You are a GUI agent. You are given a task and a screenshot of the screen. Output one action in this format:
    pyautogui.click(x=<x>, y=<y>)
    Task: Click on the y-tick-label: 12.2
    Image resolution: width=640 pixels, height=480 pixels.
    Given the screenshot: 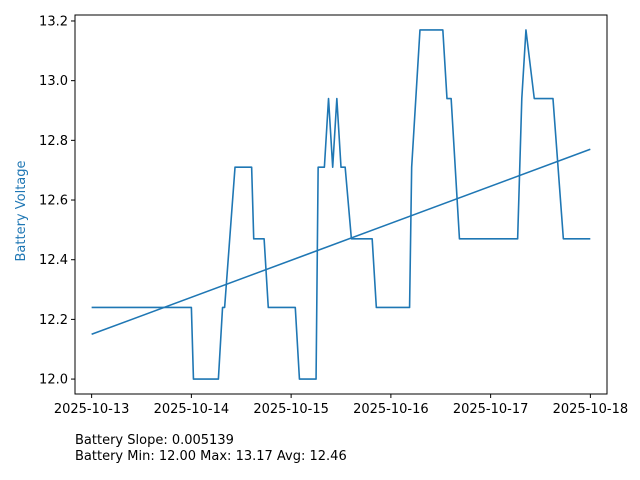 What is the action you would take?
    pyautogui.click(x=53, y=320)
    